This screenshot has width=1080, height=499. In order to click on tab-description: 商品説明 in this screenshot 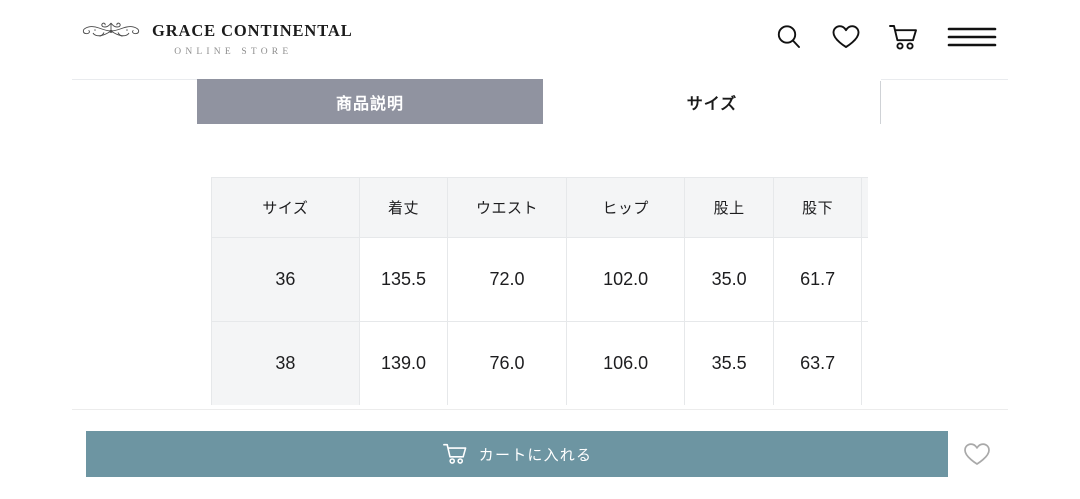, I will do `click(370, 101)`.